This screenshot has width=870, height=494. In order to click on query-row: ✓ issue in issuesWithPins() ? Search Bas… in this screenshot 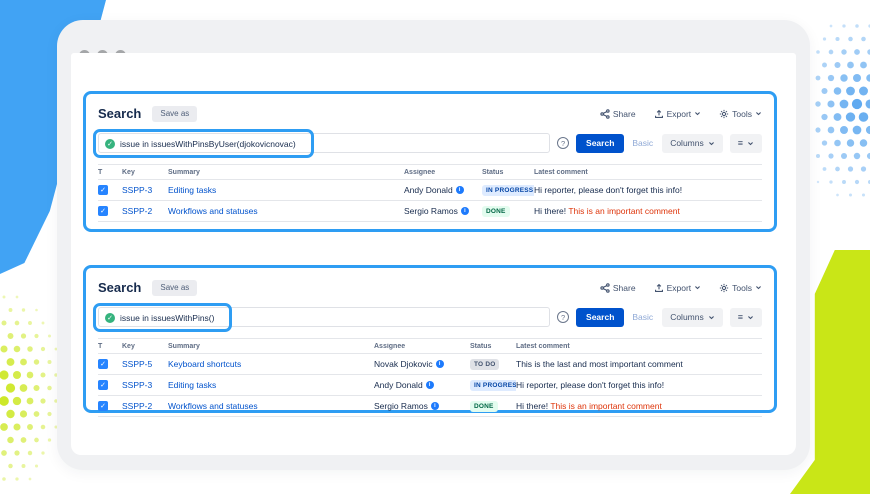, I will do `click(427, 317)`.